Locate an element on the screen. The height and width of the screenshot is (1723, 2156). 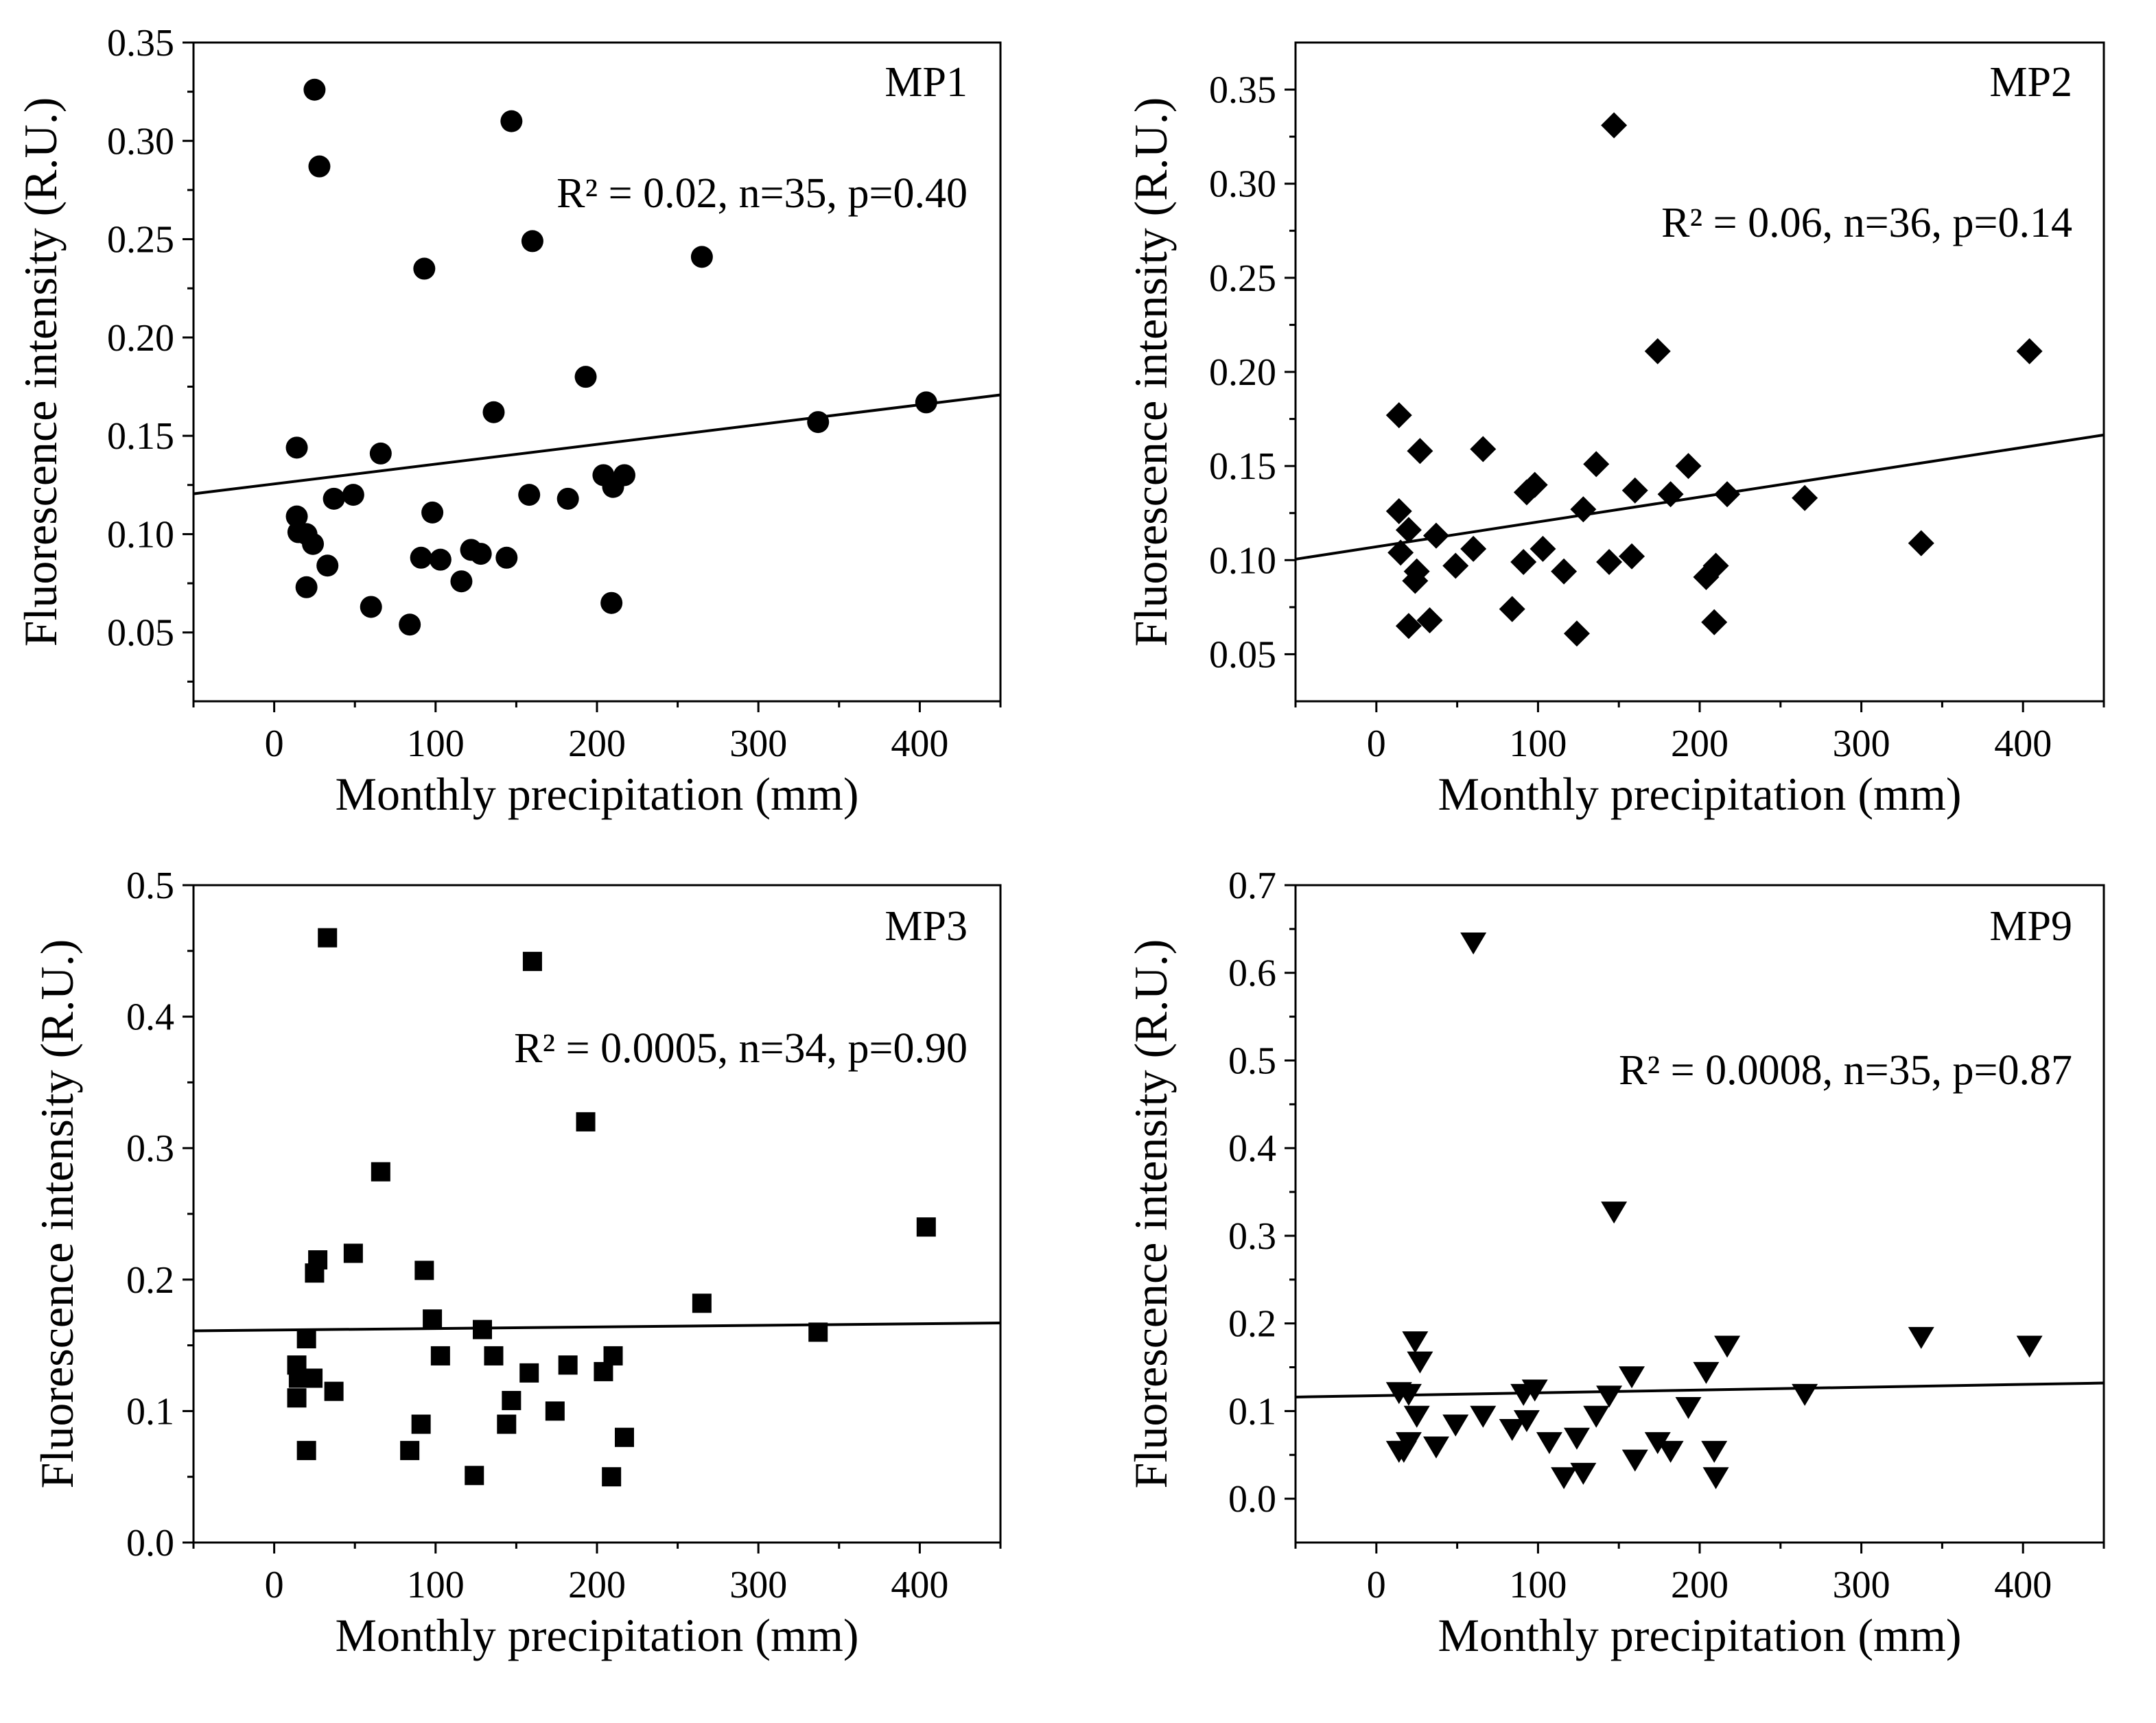
y-tick-label: 0.05 is located at coordinates (140, 633).